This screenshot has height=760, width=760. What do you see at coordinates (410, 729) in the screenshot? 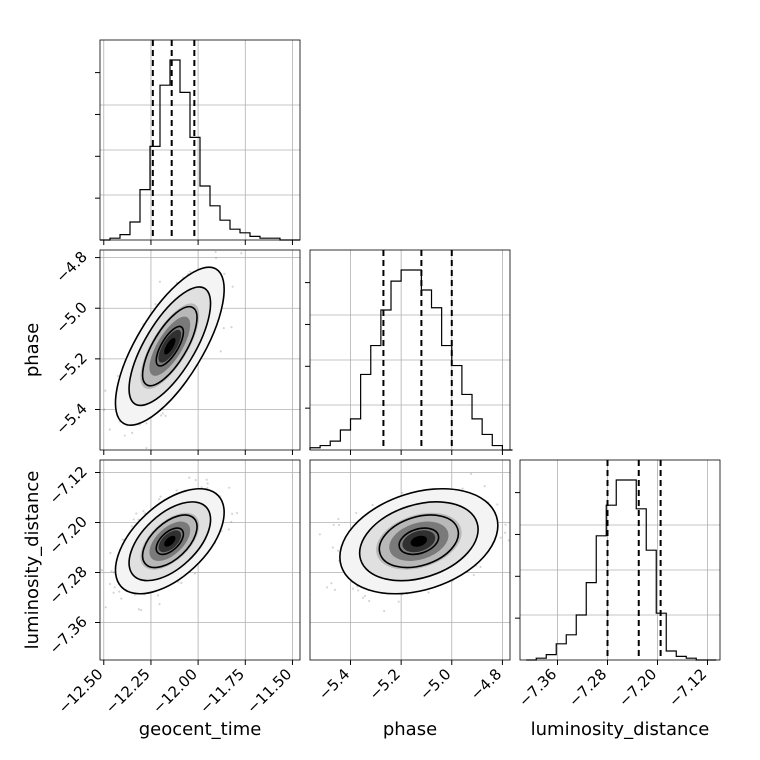
I see `xlabel-phase: phase` at bounding box center [410, 729].